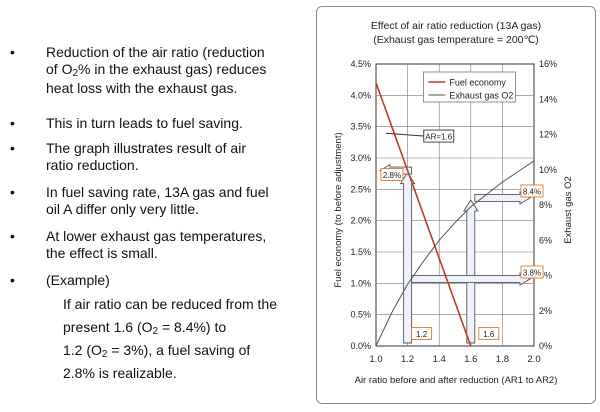  What do you see at coordinates (423, 214) in the screenshot?
I see `series-line-fuel-economy` at bounding box center [423, 214].